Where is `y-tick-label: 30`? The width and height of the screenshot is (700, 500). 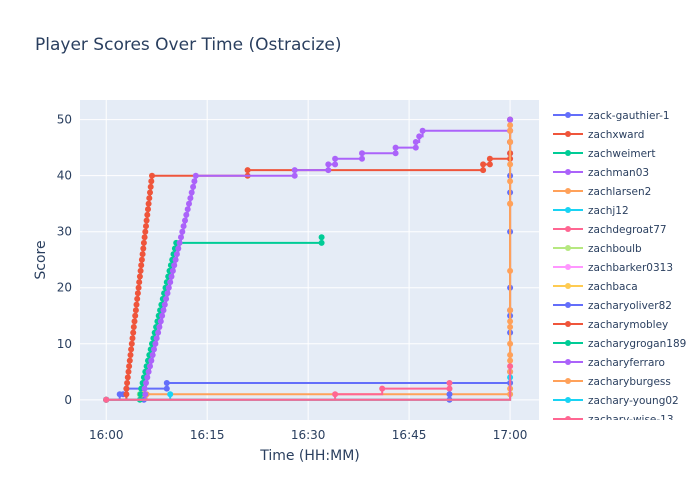 y-tick-label: 30 is located at coordinates (64, 232).